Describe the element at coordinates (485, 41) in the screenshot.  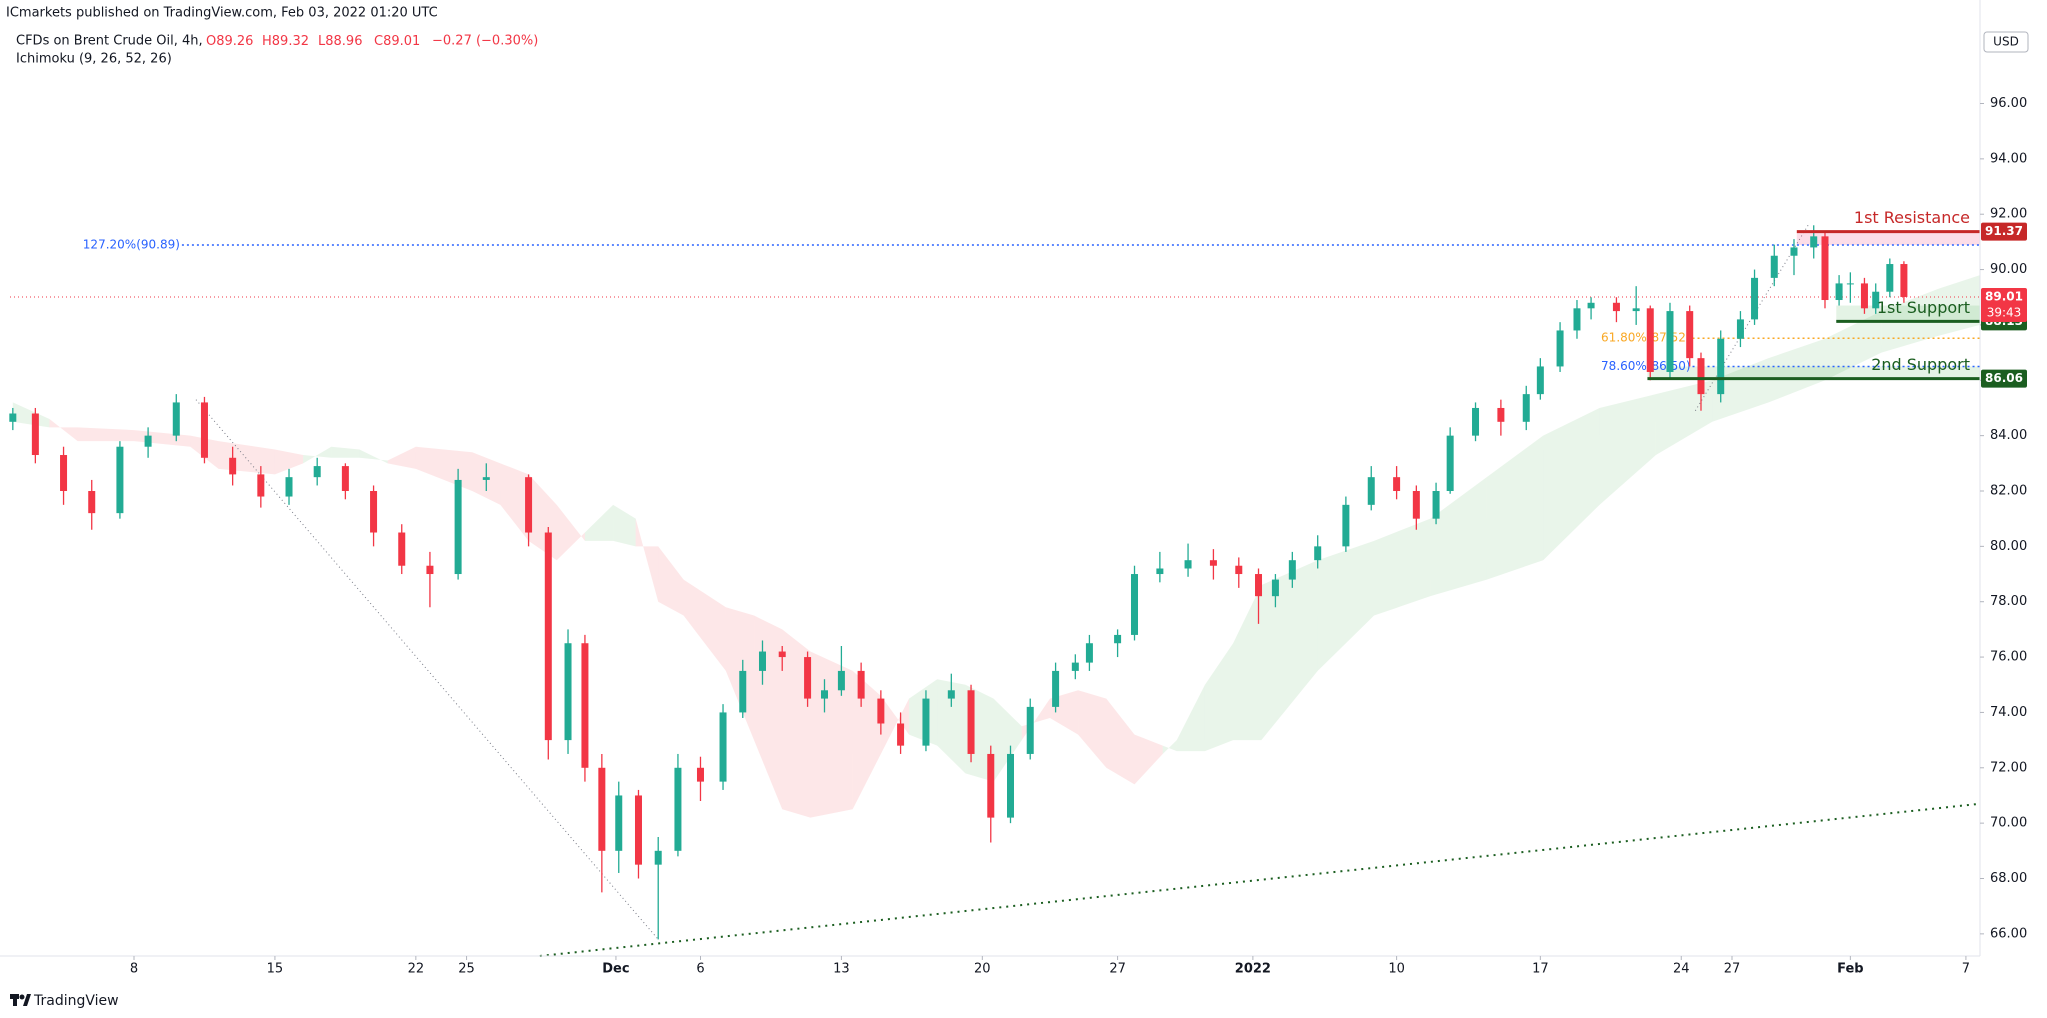
I see `change: −0.27 (−0.30%)` at that location.